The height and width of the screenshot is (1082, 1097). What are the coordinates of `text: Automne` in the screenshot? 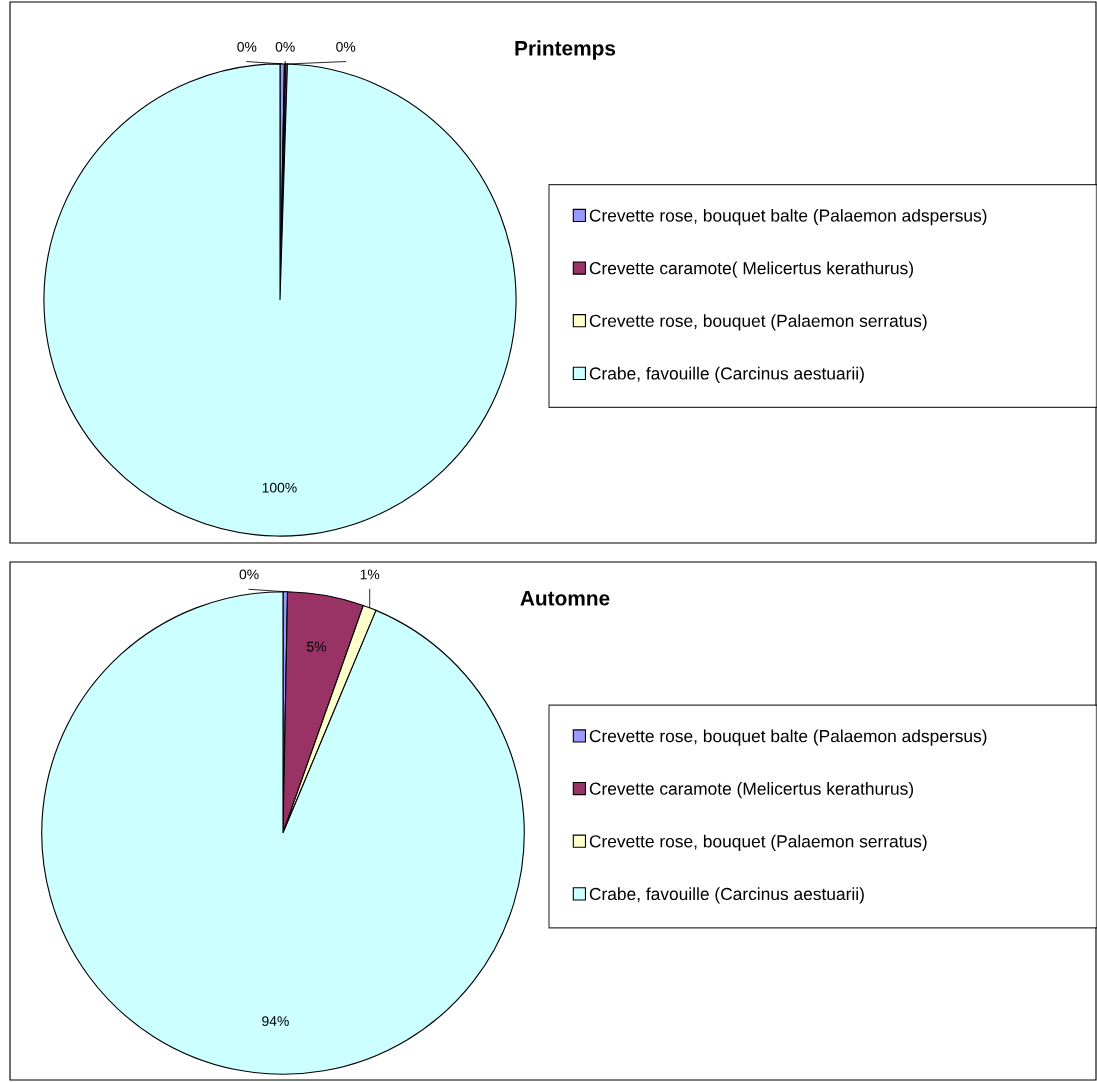 It's located at (565, 598).